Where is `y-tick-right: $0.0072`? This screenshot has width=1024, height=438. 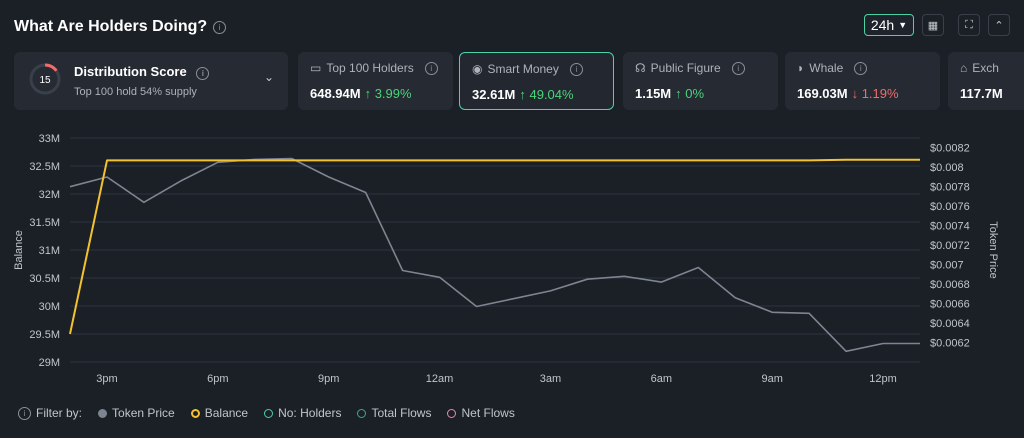
y-tick-right: $0.0072 is located at coordinates (950, 246).